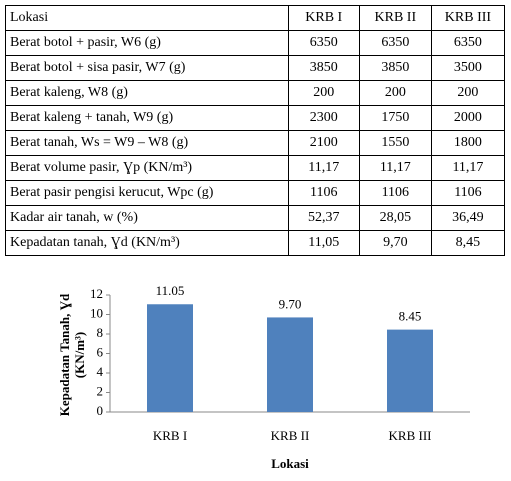 Image resolution: width=511 pixels, height=481 pixels. Describe the element at coordinates (100, 371) in the screenshot. I see `y-tick-label: 4` at that location.